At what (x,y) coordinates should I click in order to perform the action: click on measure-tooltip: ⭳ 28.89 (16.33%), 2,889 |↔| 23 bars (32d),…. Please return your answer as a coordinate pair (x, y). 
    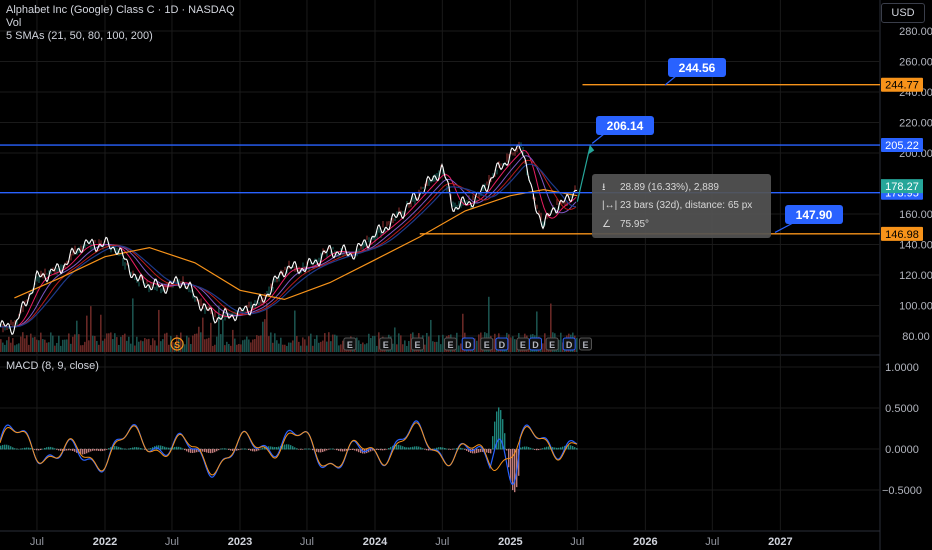
    Looking at the image, I should click on (681, 206).